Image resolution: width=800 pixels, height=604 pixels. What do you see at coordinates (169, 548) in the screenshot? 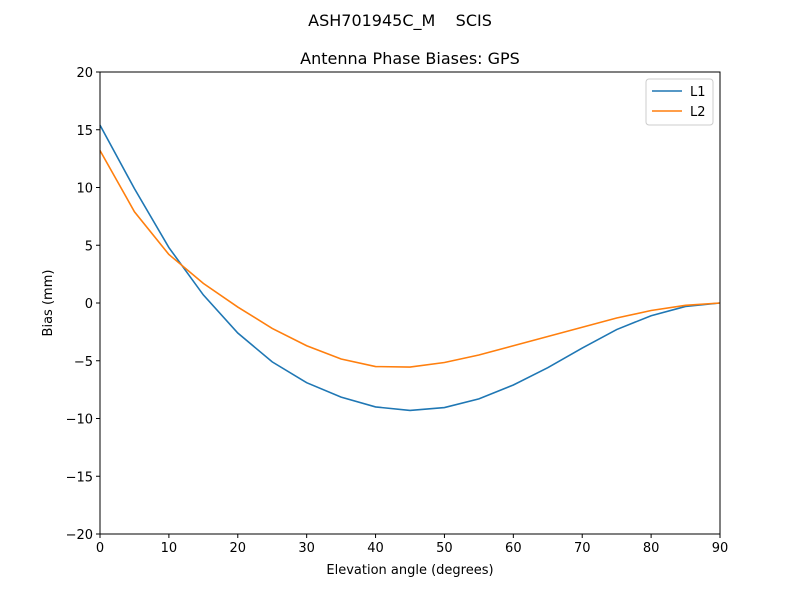
I see `x-tick-label: 10` at bounding box center [169, 548].